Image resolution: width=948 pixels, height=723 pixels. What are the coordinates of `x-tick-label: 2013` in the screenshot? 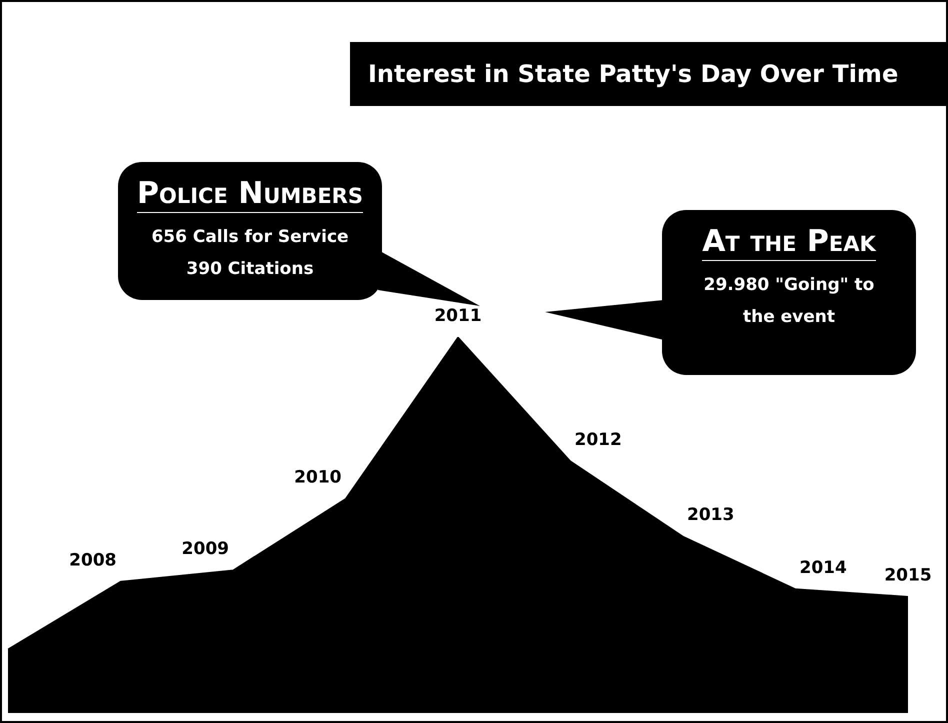 It's located at (710, 515).